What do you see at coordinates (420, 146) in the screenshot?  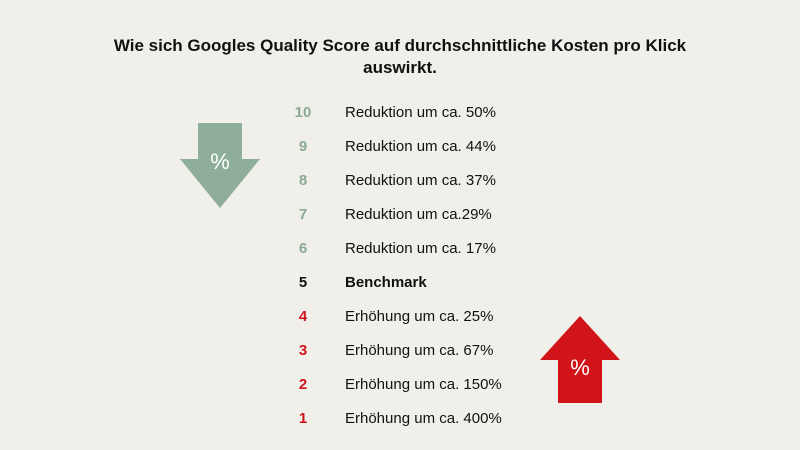 I see `score-effect: Reduktion um ca. 44%` at bounding box center [420, 146].